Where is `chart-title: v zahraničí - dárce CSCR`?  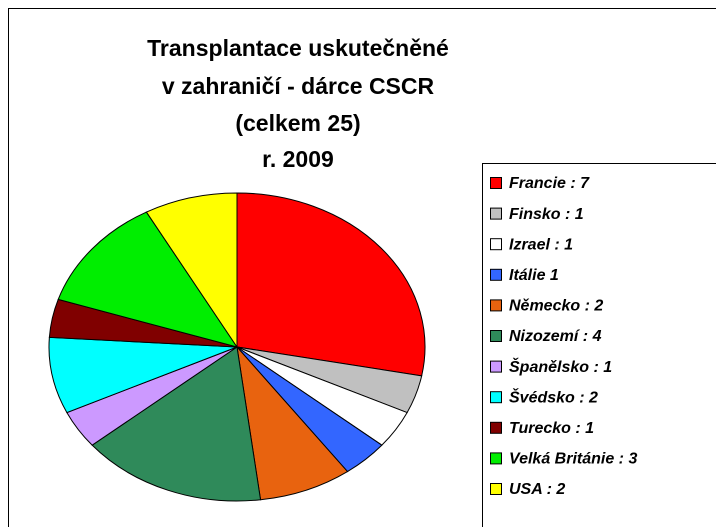 chart-title: v zahraničí - dárce CSCR is located at coordinates (298, 86).